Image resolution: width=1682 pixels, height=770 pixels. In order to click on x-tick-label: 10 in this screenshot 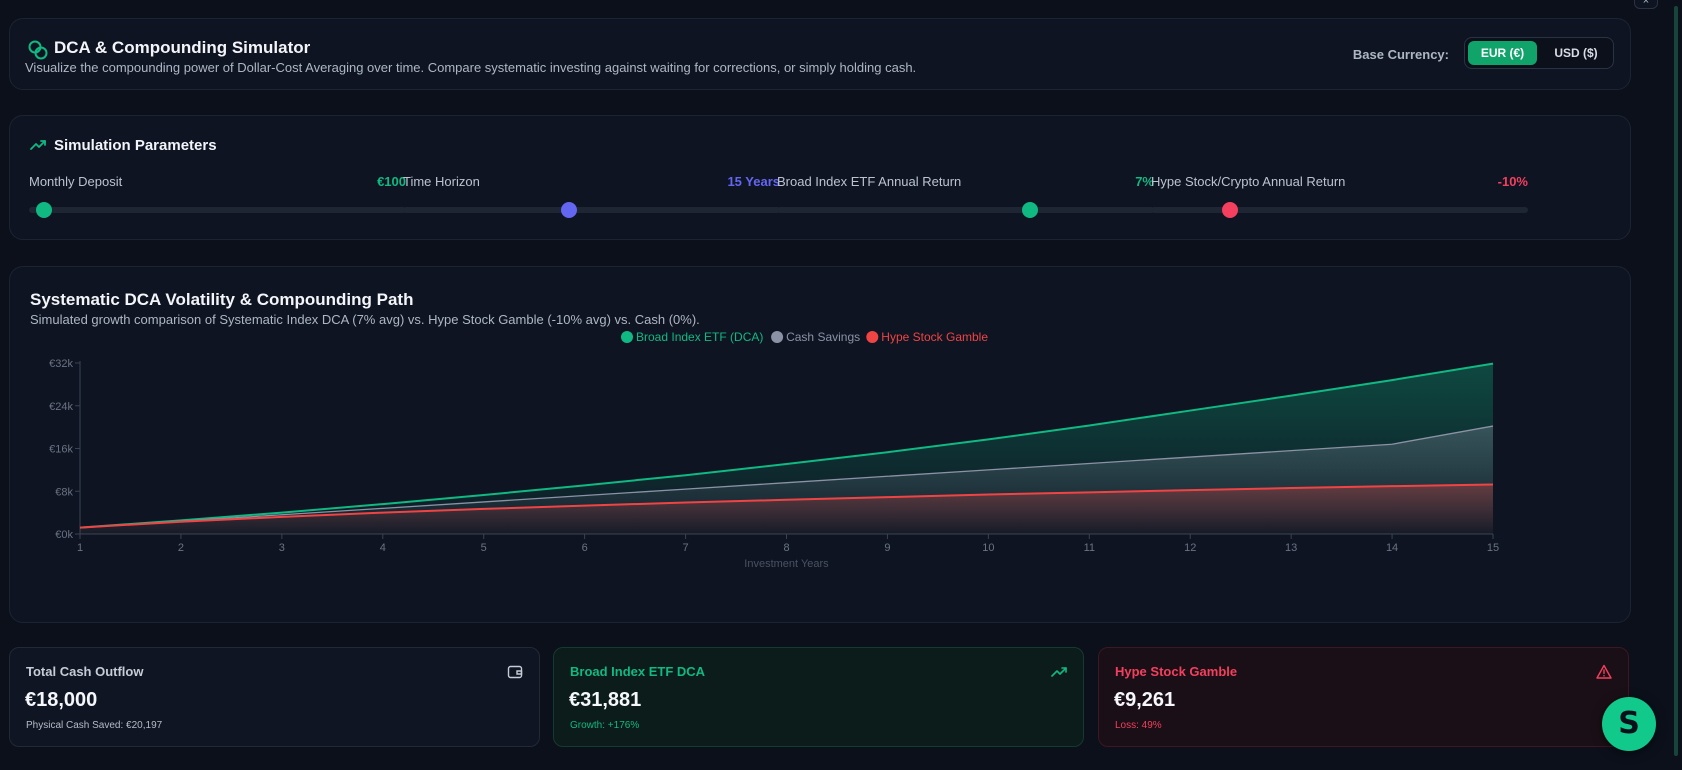, I will do `click(988, 548)`.